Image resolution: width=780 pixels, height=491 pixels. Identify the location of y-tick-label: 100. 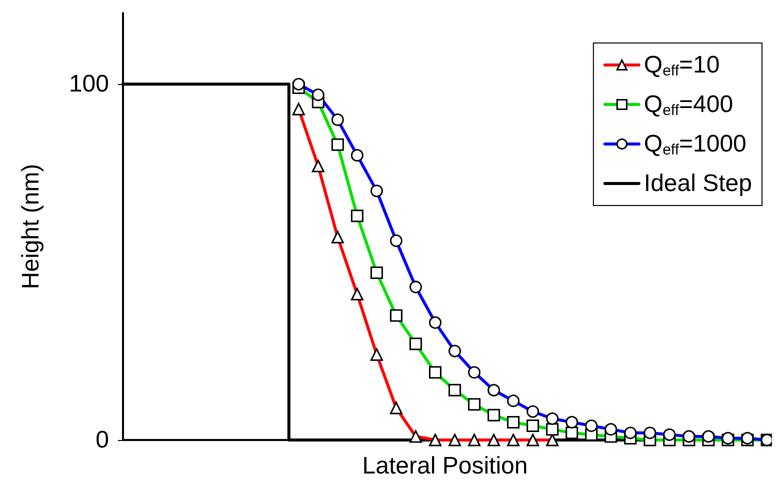
(88, 84).